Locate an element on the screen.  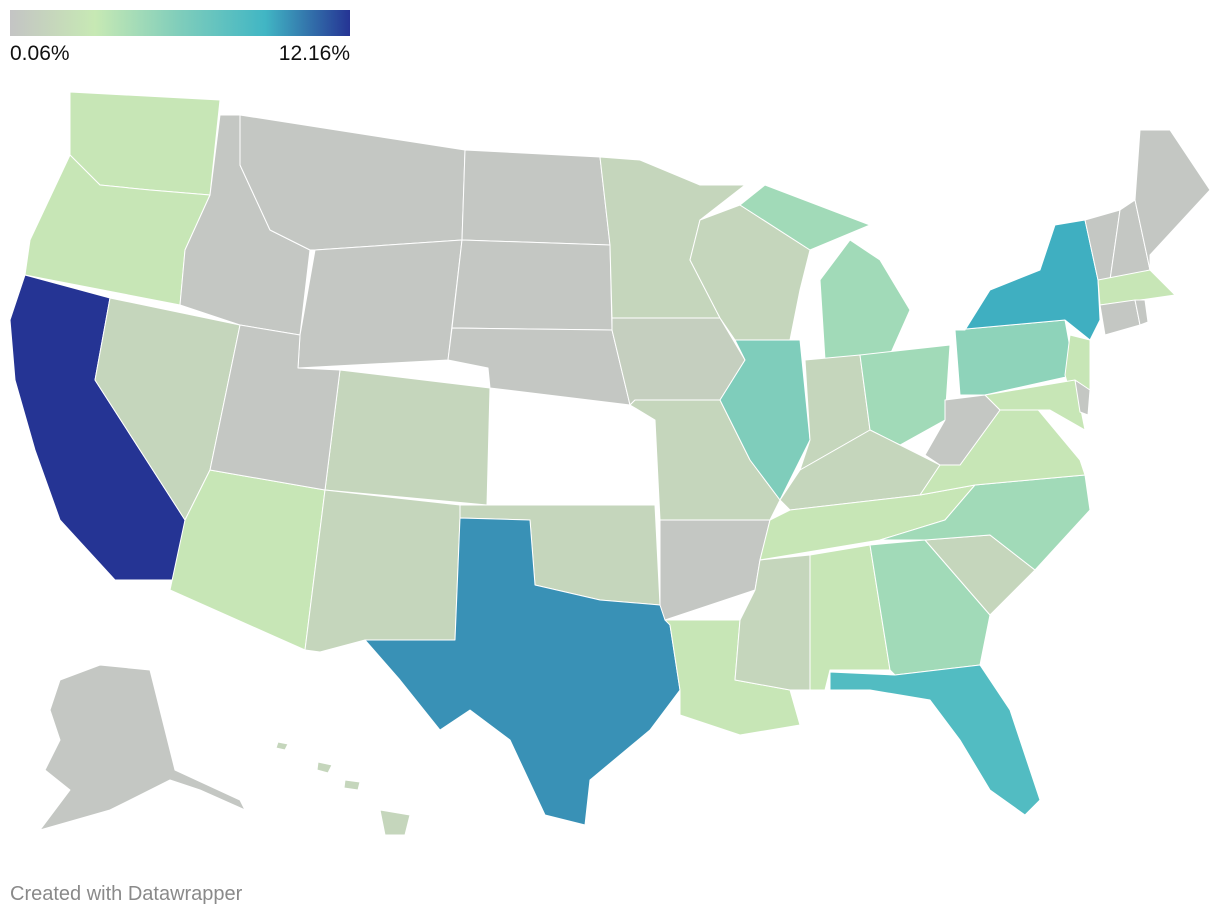
credit: Created with Datawrapper is located at coordinates (126, 894).